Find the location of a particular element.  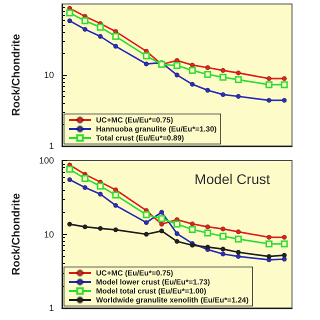

annotation: Model Crust is located at coordinates (232, 179).